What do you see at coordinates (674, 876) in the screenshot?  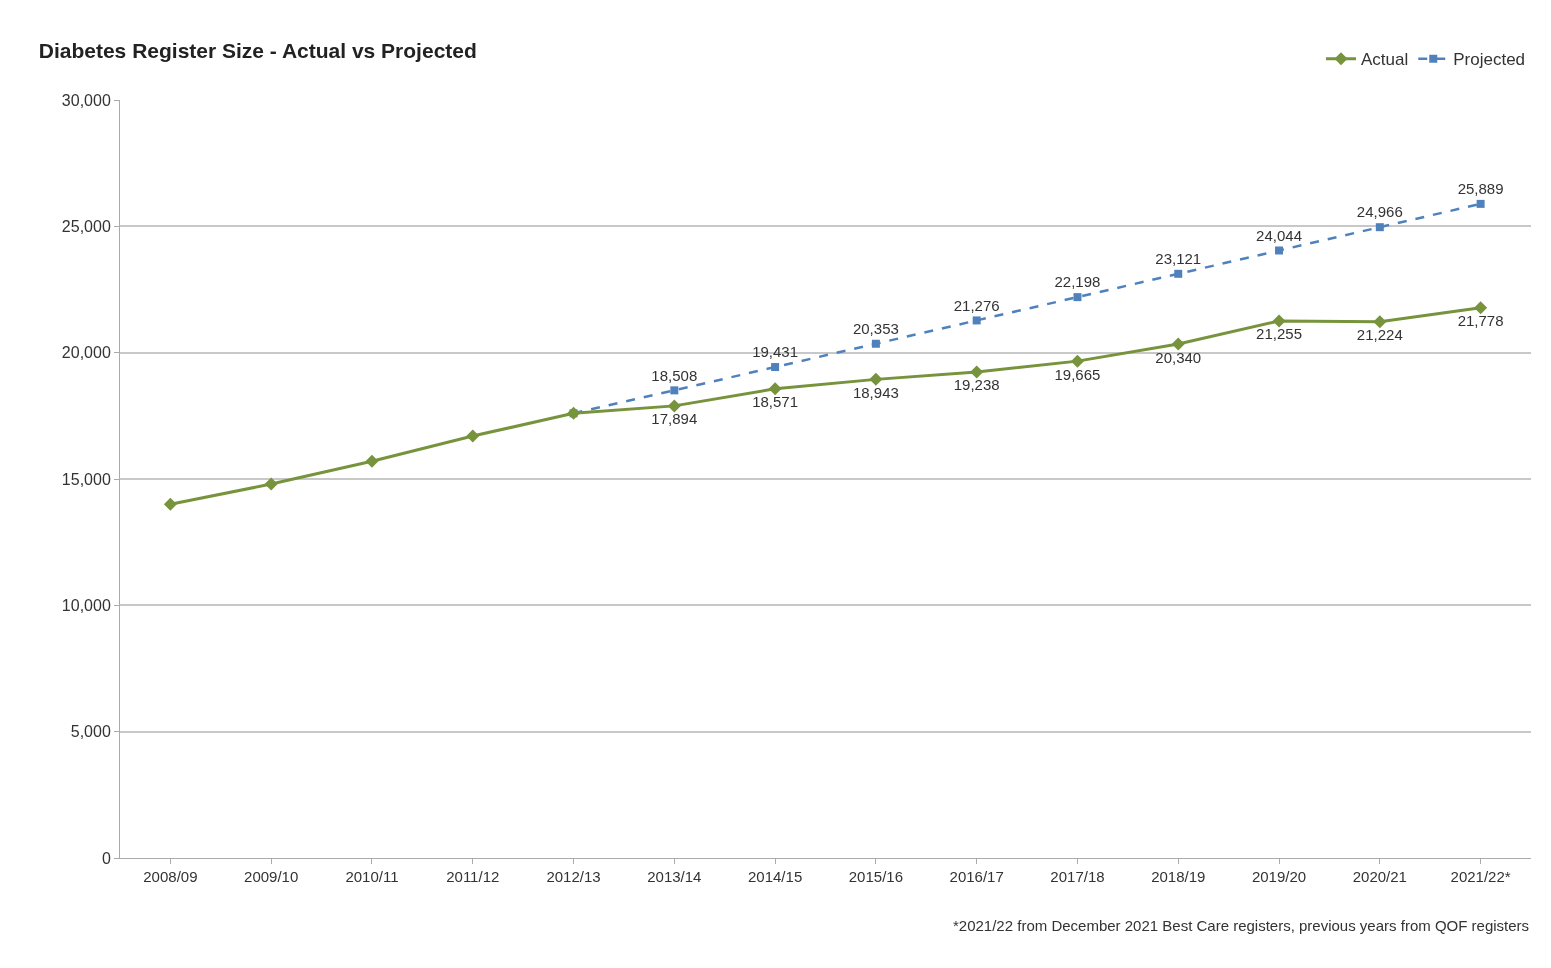 I see `x-tick-label: 2013/14` at bounding box center [674, 876].